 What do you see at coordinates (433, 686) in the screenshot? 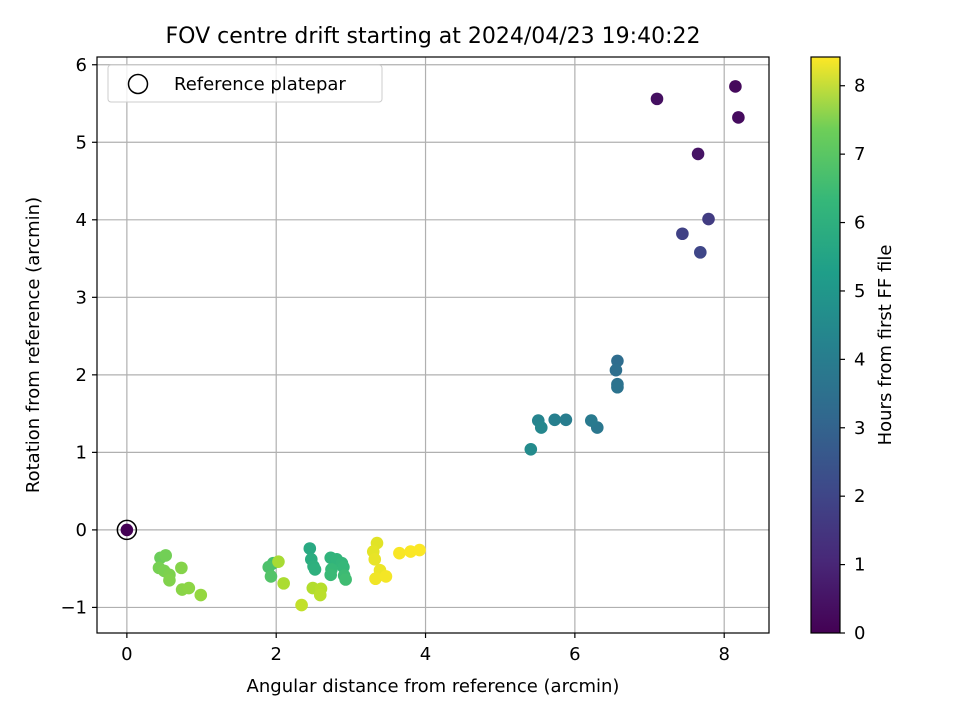
I see `x-axis-label: Angular distance from reference (arcmin)` at bounding box center [433, 686].